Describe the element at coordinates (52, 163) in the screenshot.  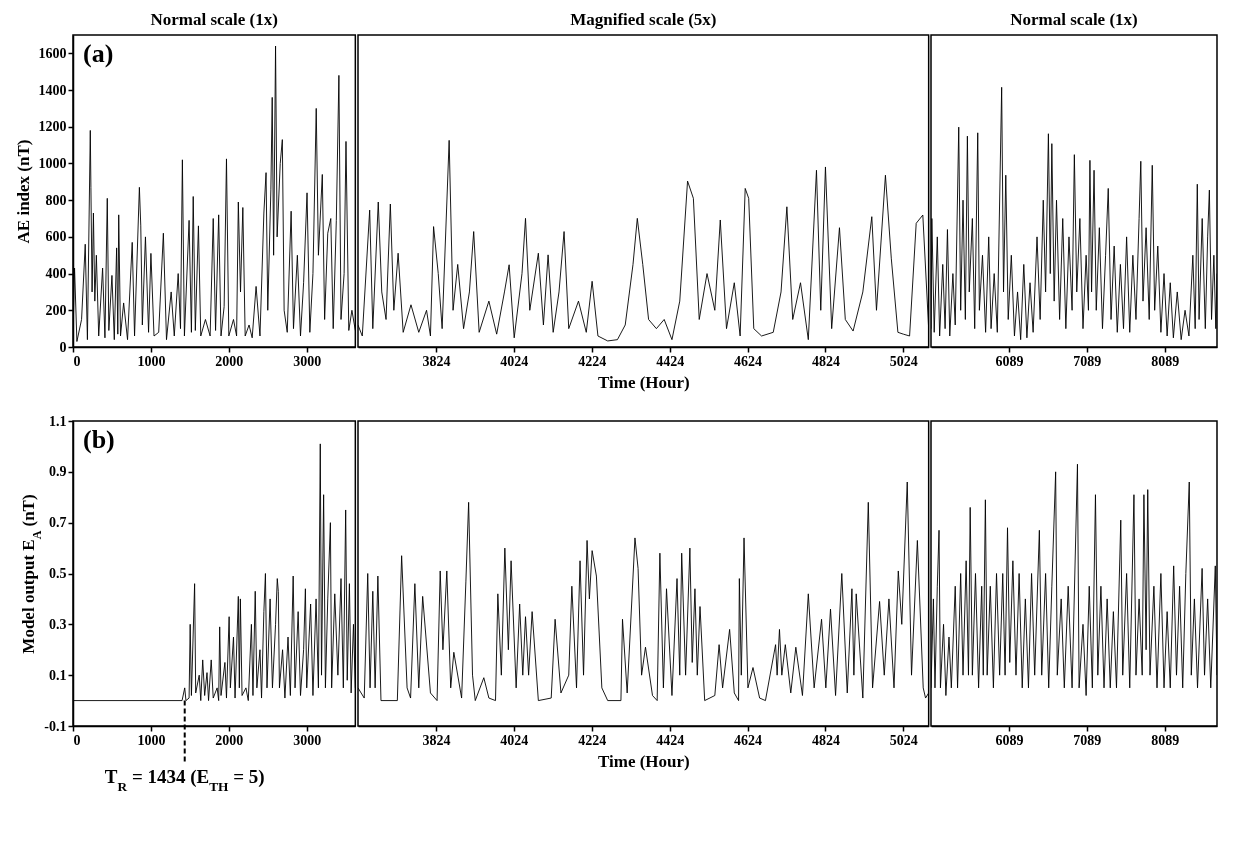
I see `y-tick-label: 1000` at that location.